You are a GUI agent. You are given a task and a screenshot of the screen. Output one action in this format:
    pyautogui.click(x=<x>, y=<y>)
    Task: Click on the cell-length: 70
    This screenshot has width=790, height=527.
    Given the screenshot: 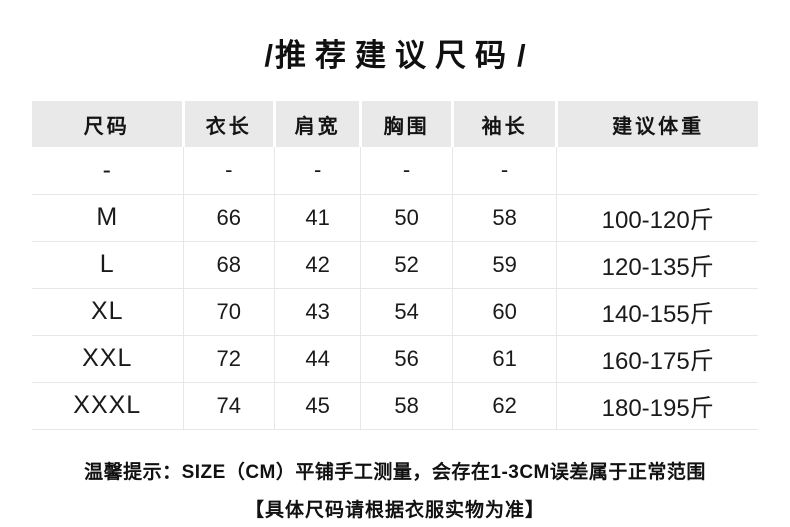 What is the action you would take?
    pyautogui.click(x=228, y=311)
    